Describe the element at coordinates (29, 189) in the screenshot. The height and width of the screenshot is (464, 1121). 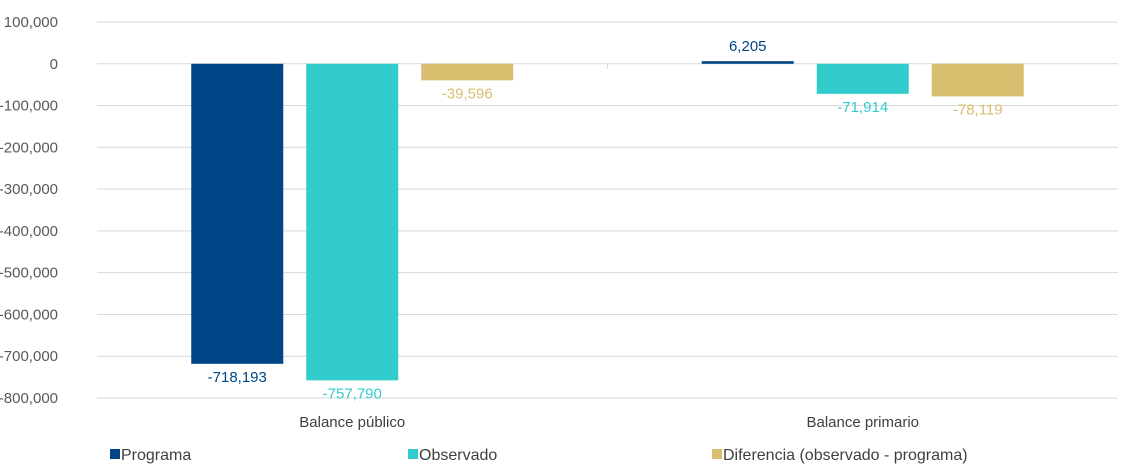
I see `y-tick-label: -300,000` at that location.